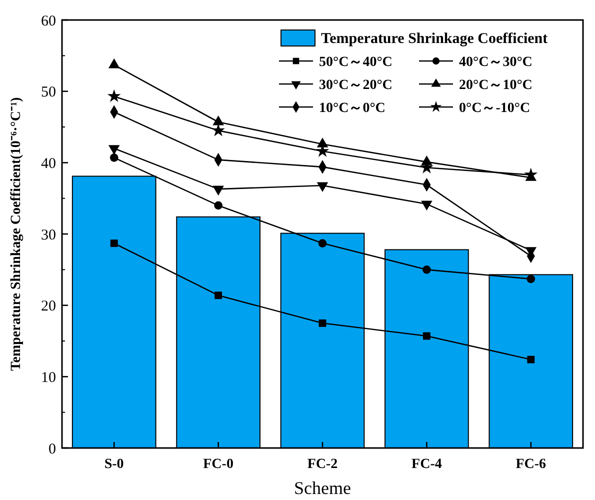  What do you see at coordinates (434, 39) in the screenshot?
I see `legend-label: Temperature Shrinkage Coefficient` at bounding box center [434, 39].